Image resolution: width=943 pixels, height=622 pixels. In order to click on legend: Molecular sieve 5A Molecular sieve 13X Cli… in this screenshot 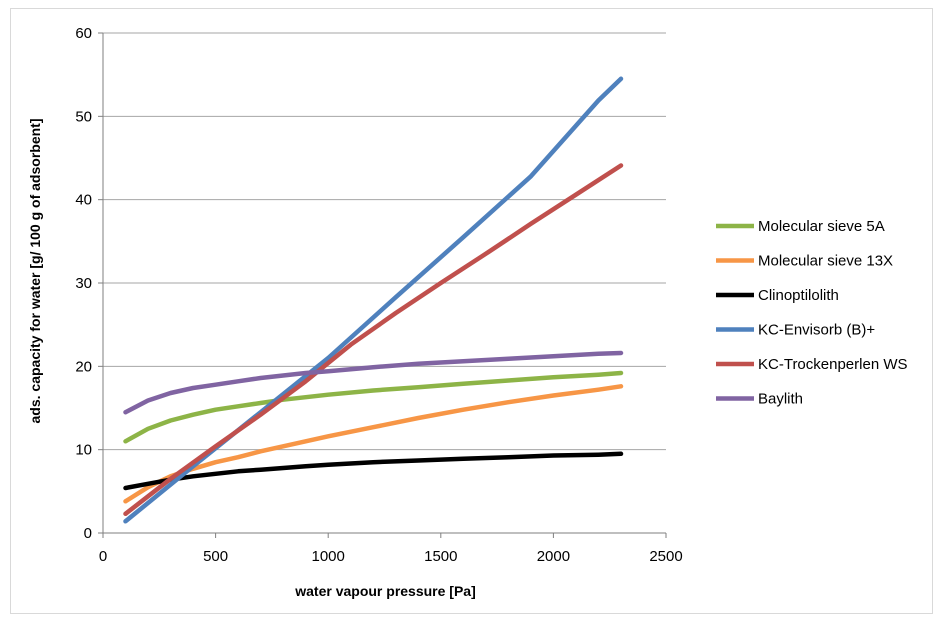, I will do `click(812, 313)`.